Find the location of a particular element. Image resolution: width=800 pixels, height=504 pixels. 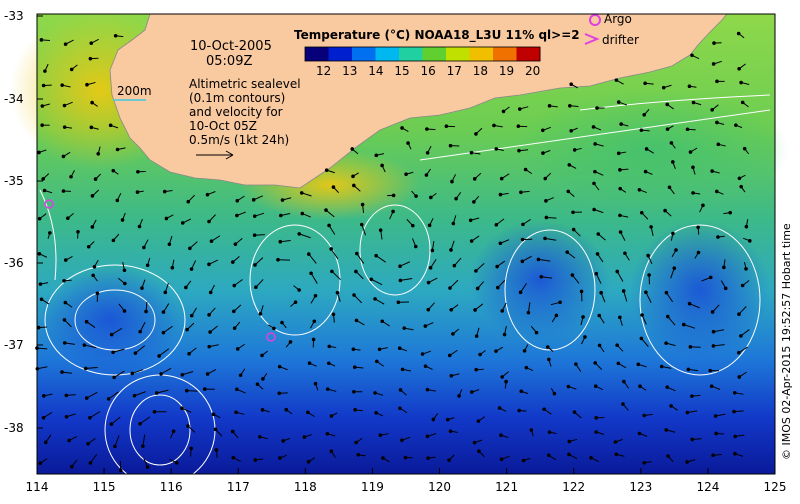

colorbar-tick-label: 20 is located at coordinates (532, 71).